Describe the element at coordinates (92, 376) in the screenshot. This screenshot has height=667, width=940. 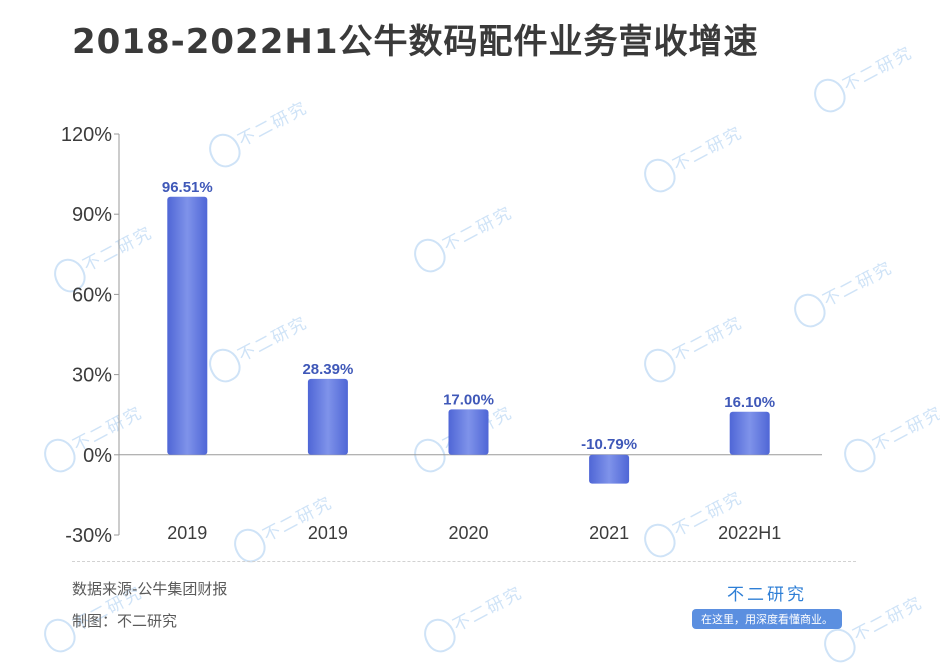
I see `y-tick-label: 30%` at that location.